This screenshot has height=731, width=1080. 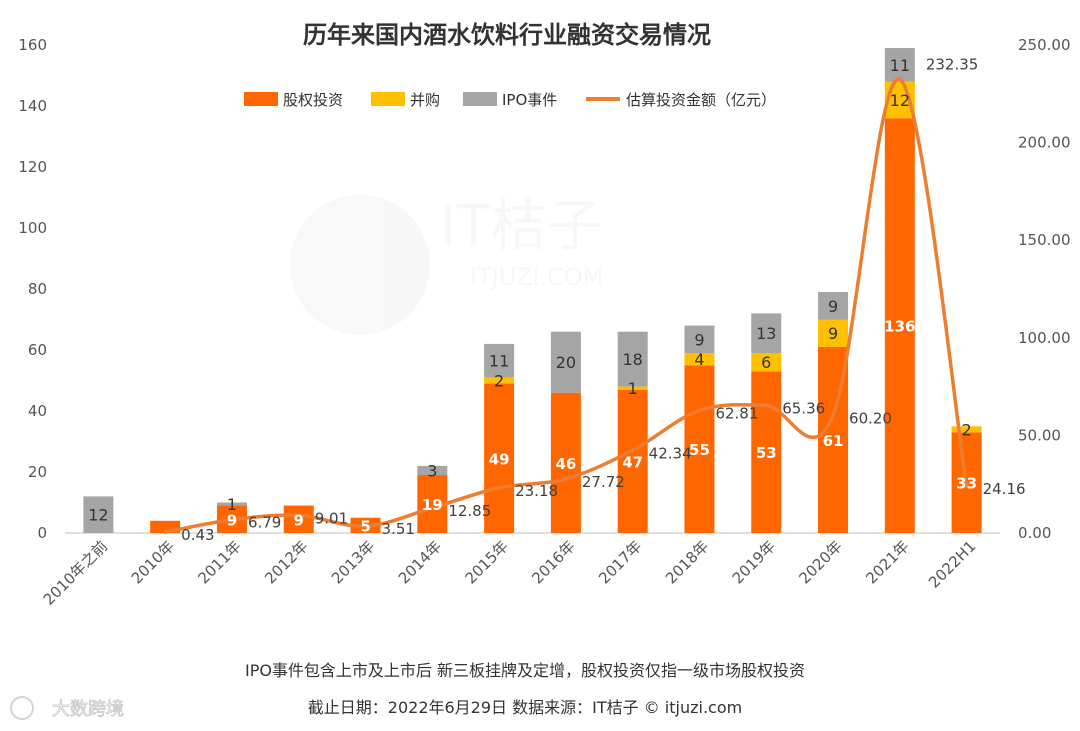 What do you see at coordinates (536, 491) in the screenshot?
I see `line-value-label: 23.18` at bounding box center [536, 491].